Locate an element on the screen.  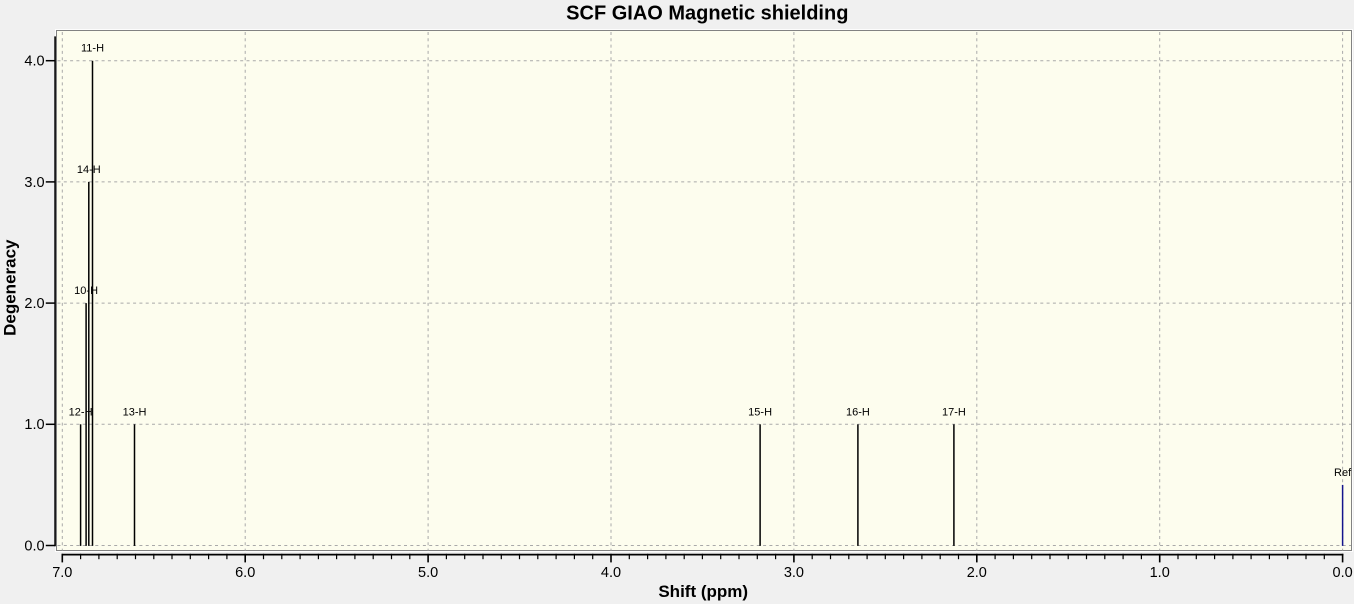
svg-text: Ref is located at coordinates (1343, 473).